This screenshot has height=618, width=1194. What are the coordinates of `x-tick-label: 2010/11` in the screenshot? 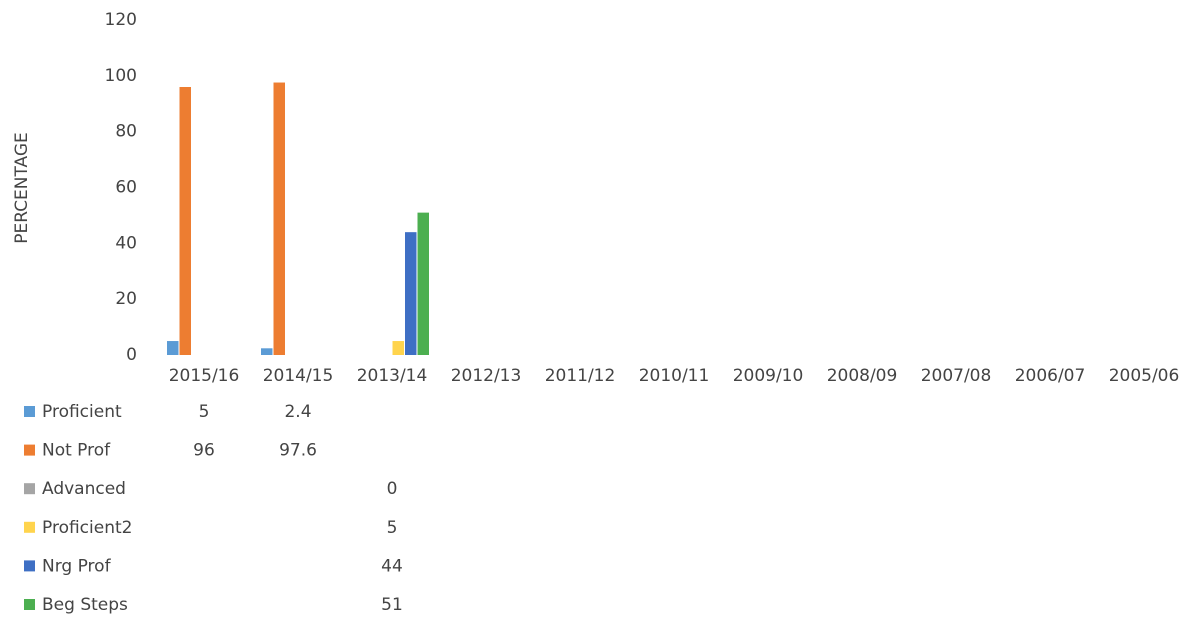 It's located at (674, 376).